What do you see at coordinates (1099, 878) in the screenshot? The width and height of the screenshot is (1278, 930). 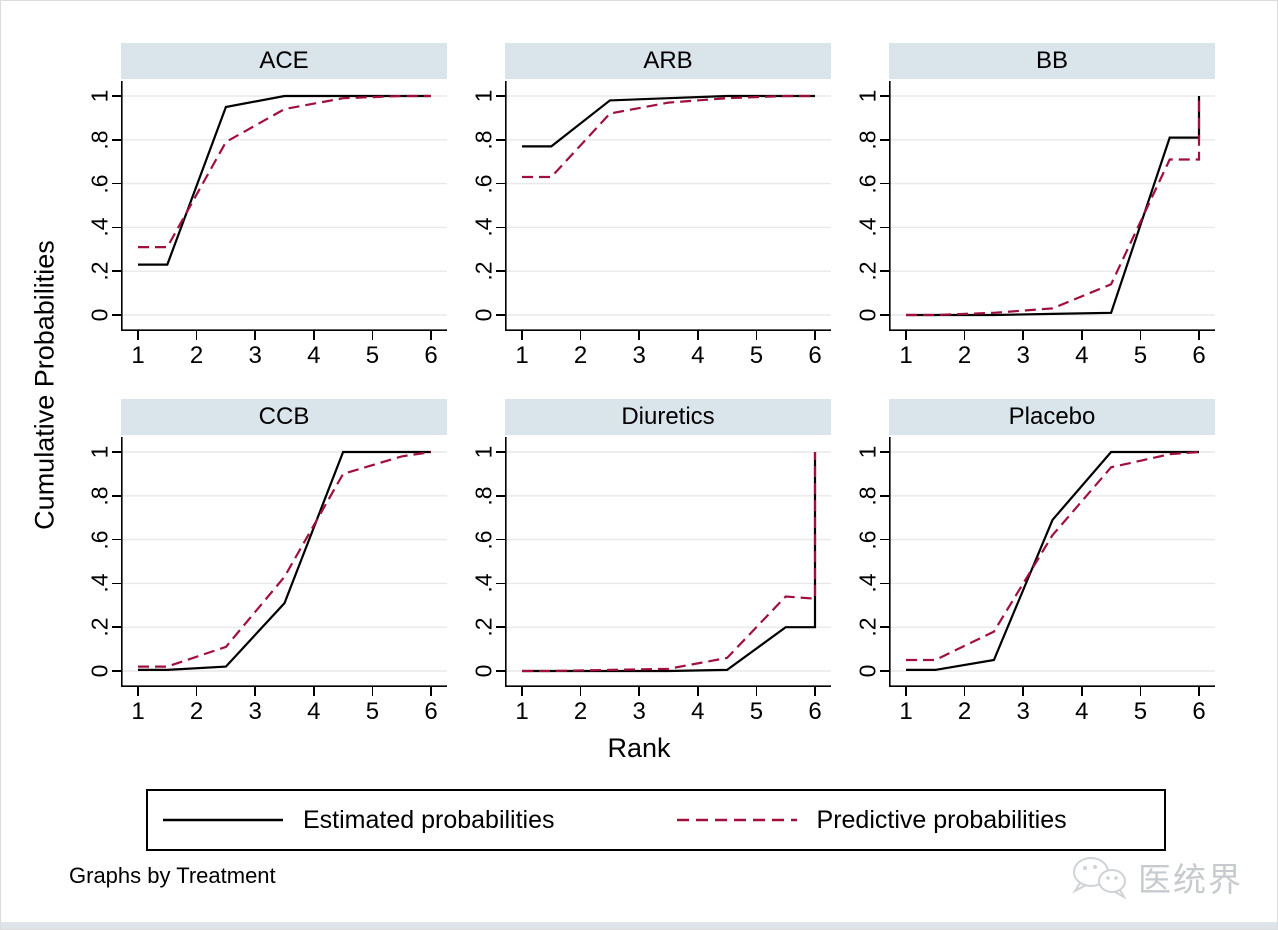 I see `wechat-icon` at bounding box center [1099, 878].